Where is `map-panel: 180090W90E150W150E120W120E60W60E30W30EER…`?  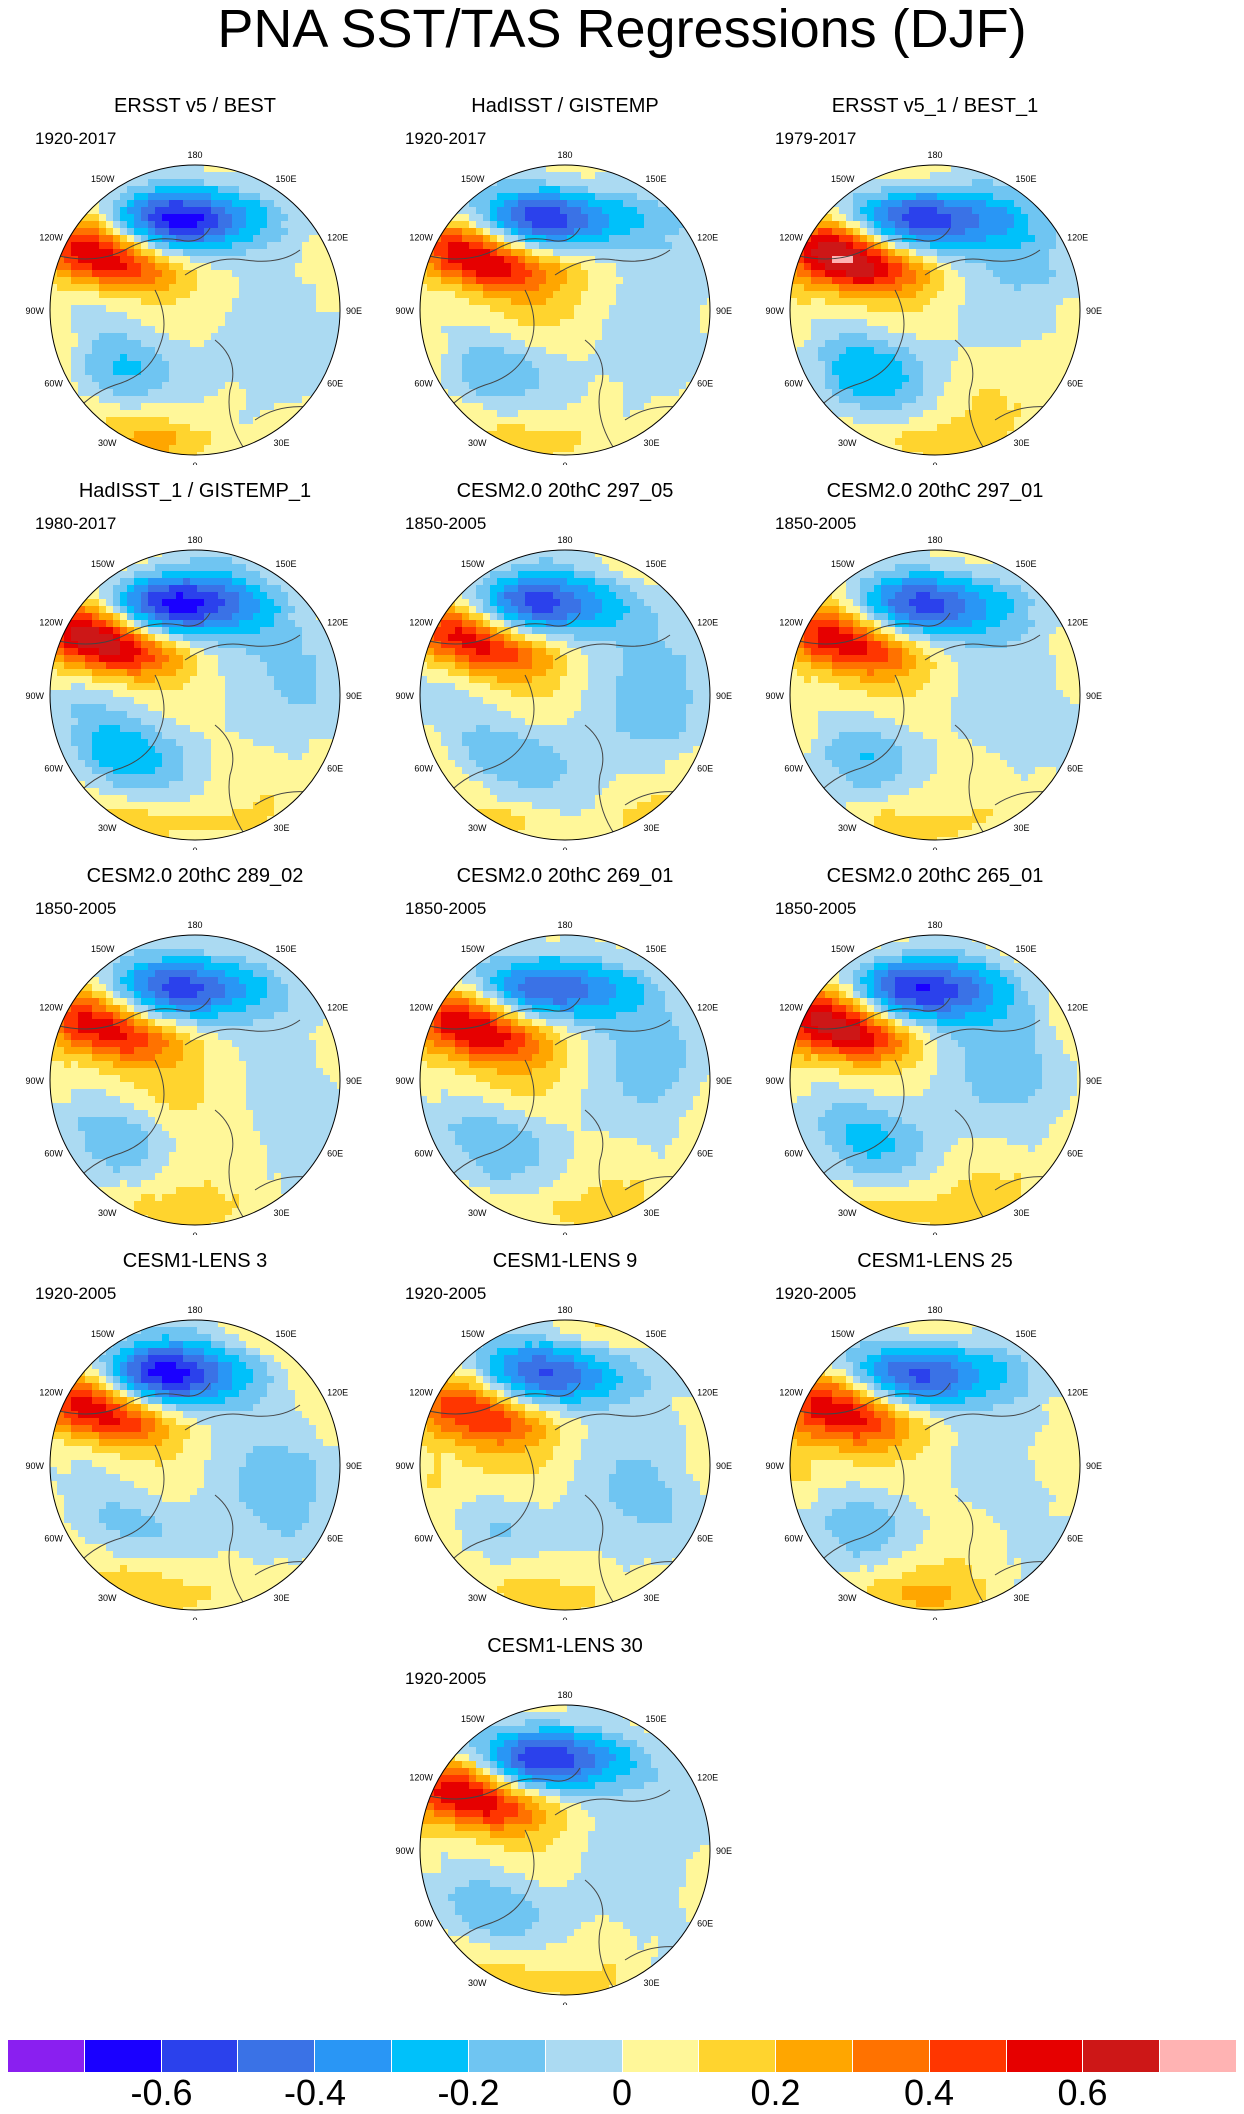 map-panel: 180090W90E150W150E120W120E60W60E30W30EER… is located at coordinates (935, 280).